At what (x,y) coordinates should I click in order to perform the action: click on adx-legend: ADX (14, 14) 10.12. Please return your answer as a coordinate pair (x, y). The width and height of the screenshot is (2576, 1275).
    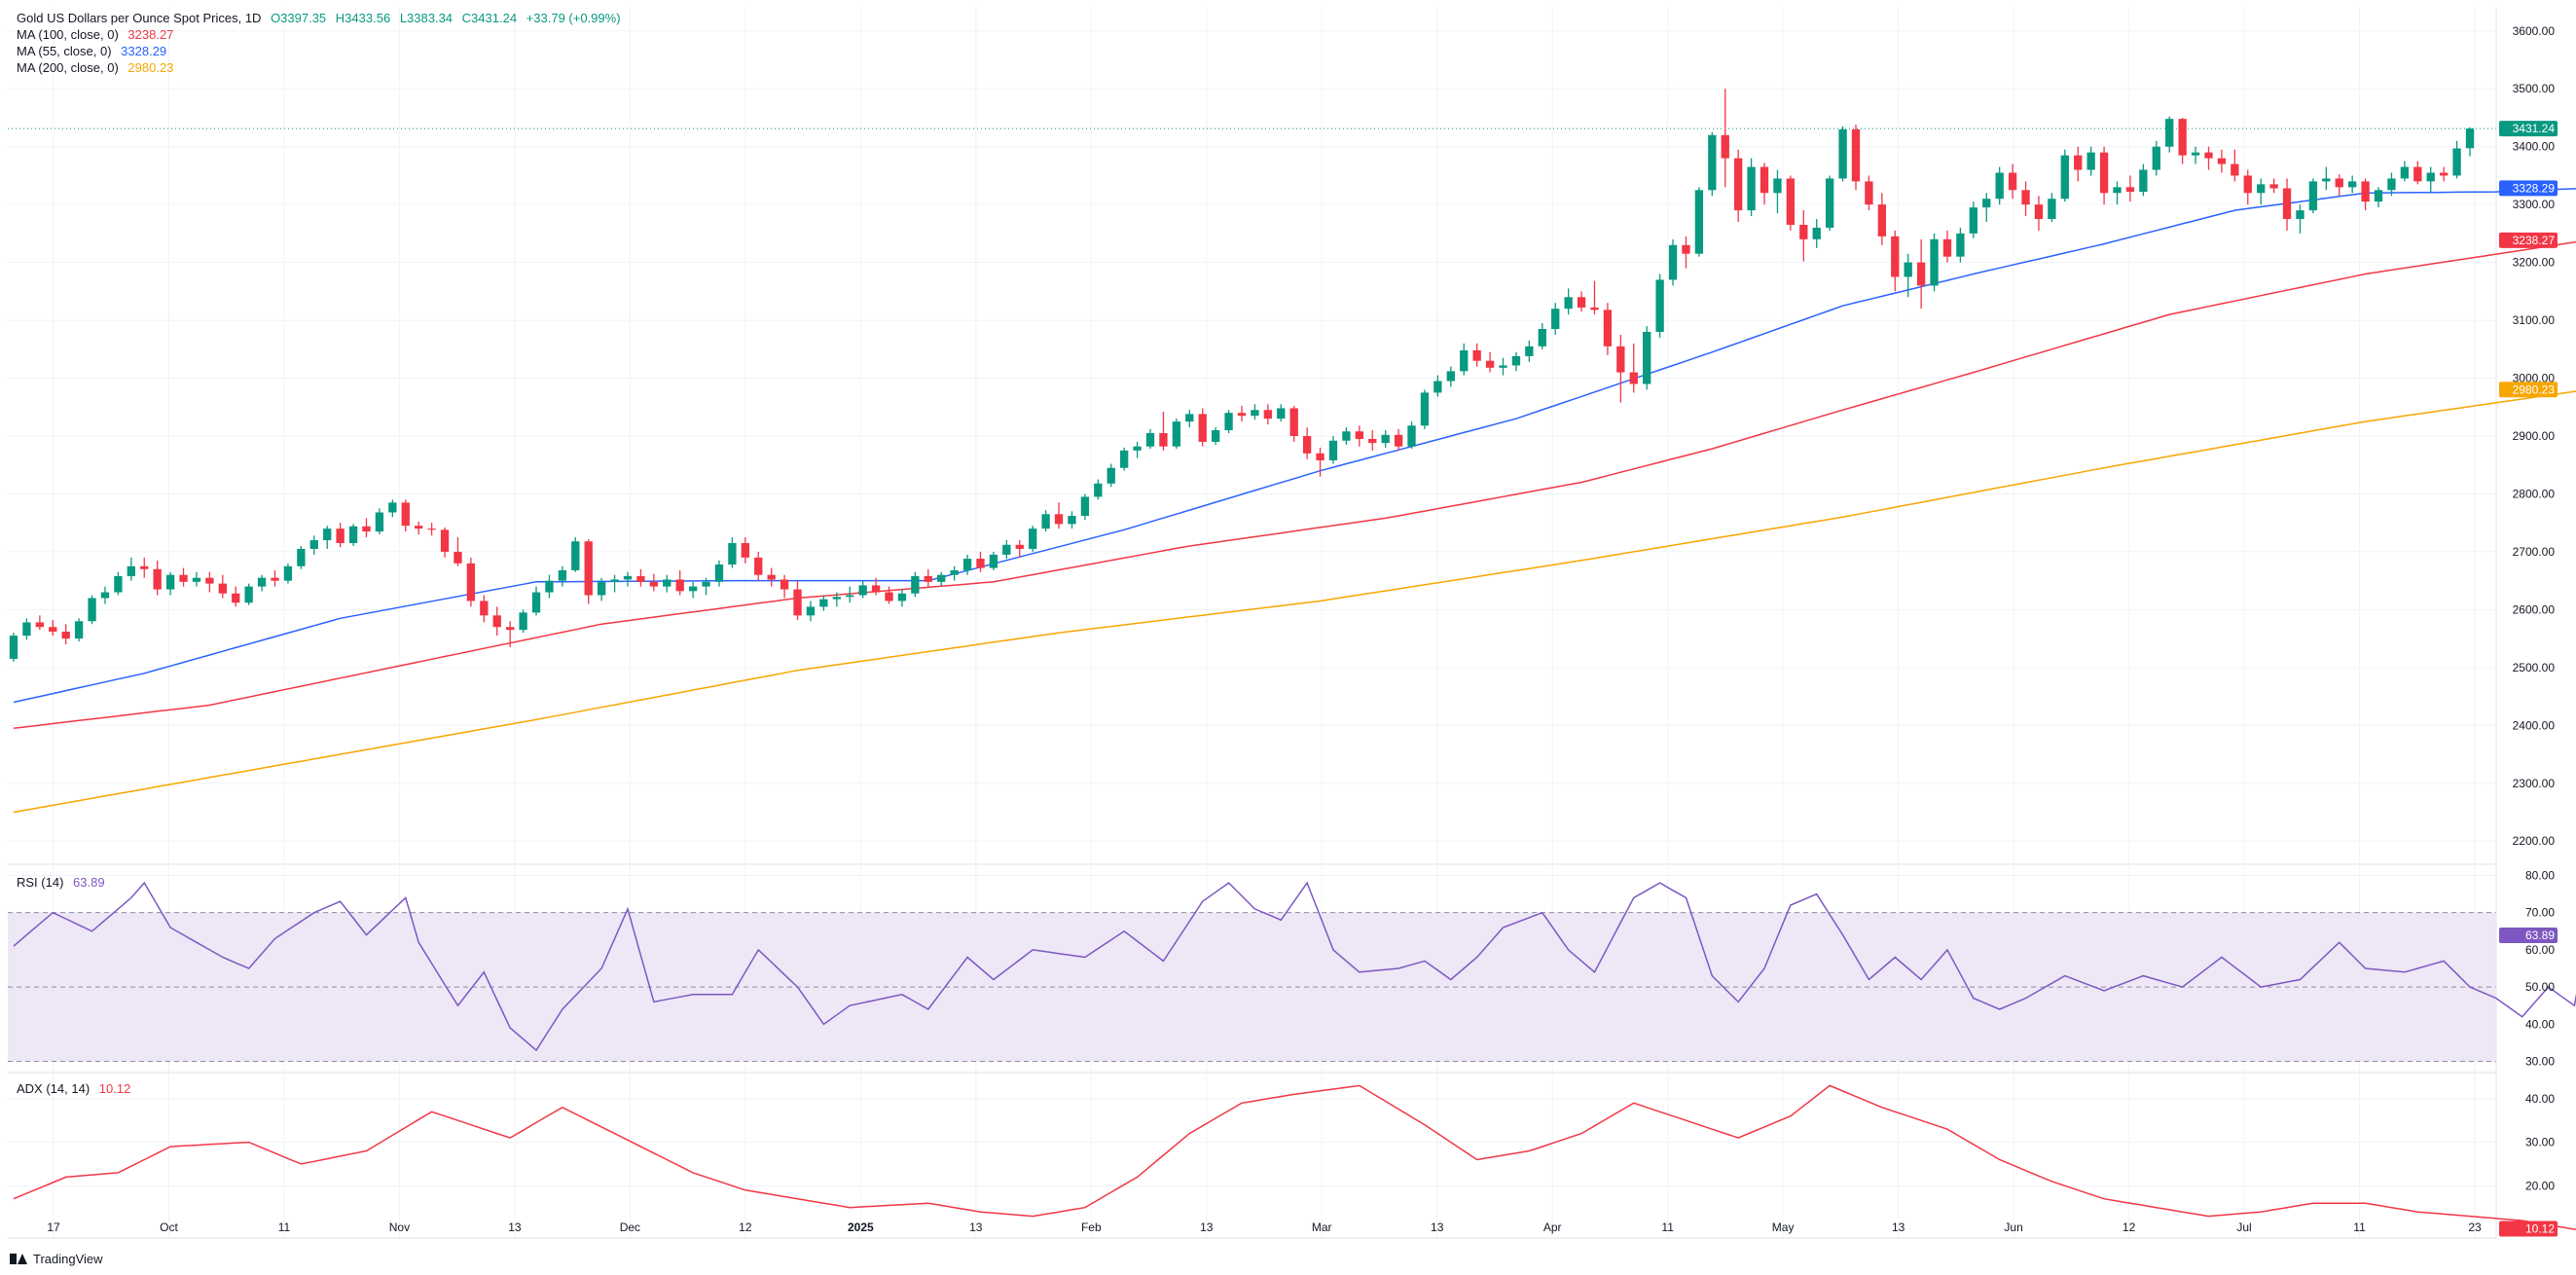
    Looking at the image, I should click on (76, 1088).